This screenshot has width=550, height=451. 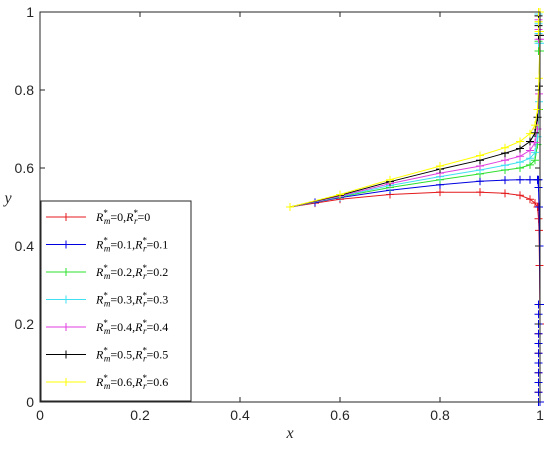 What do you see at coordinates (240, 415) in the screenshot?
I see `x-tick-label: 0.4` at bounding box center [240, 415].